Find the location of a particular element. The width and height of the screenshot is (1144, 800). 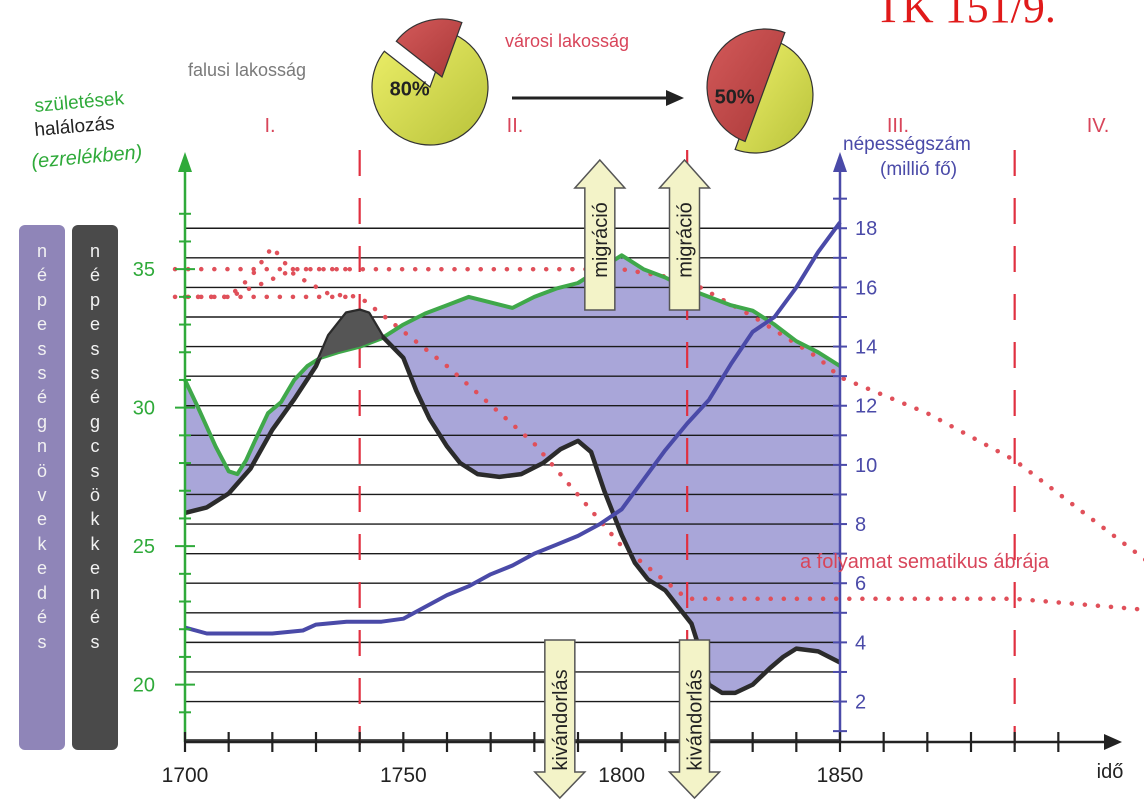

right-tick-label: 2 is located at coordinates (860, 703).